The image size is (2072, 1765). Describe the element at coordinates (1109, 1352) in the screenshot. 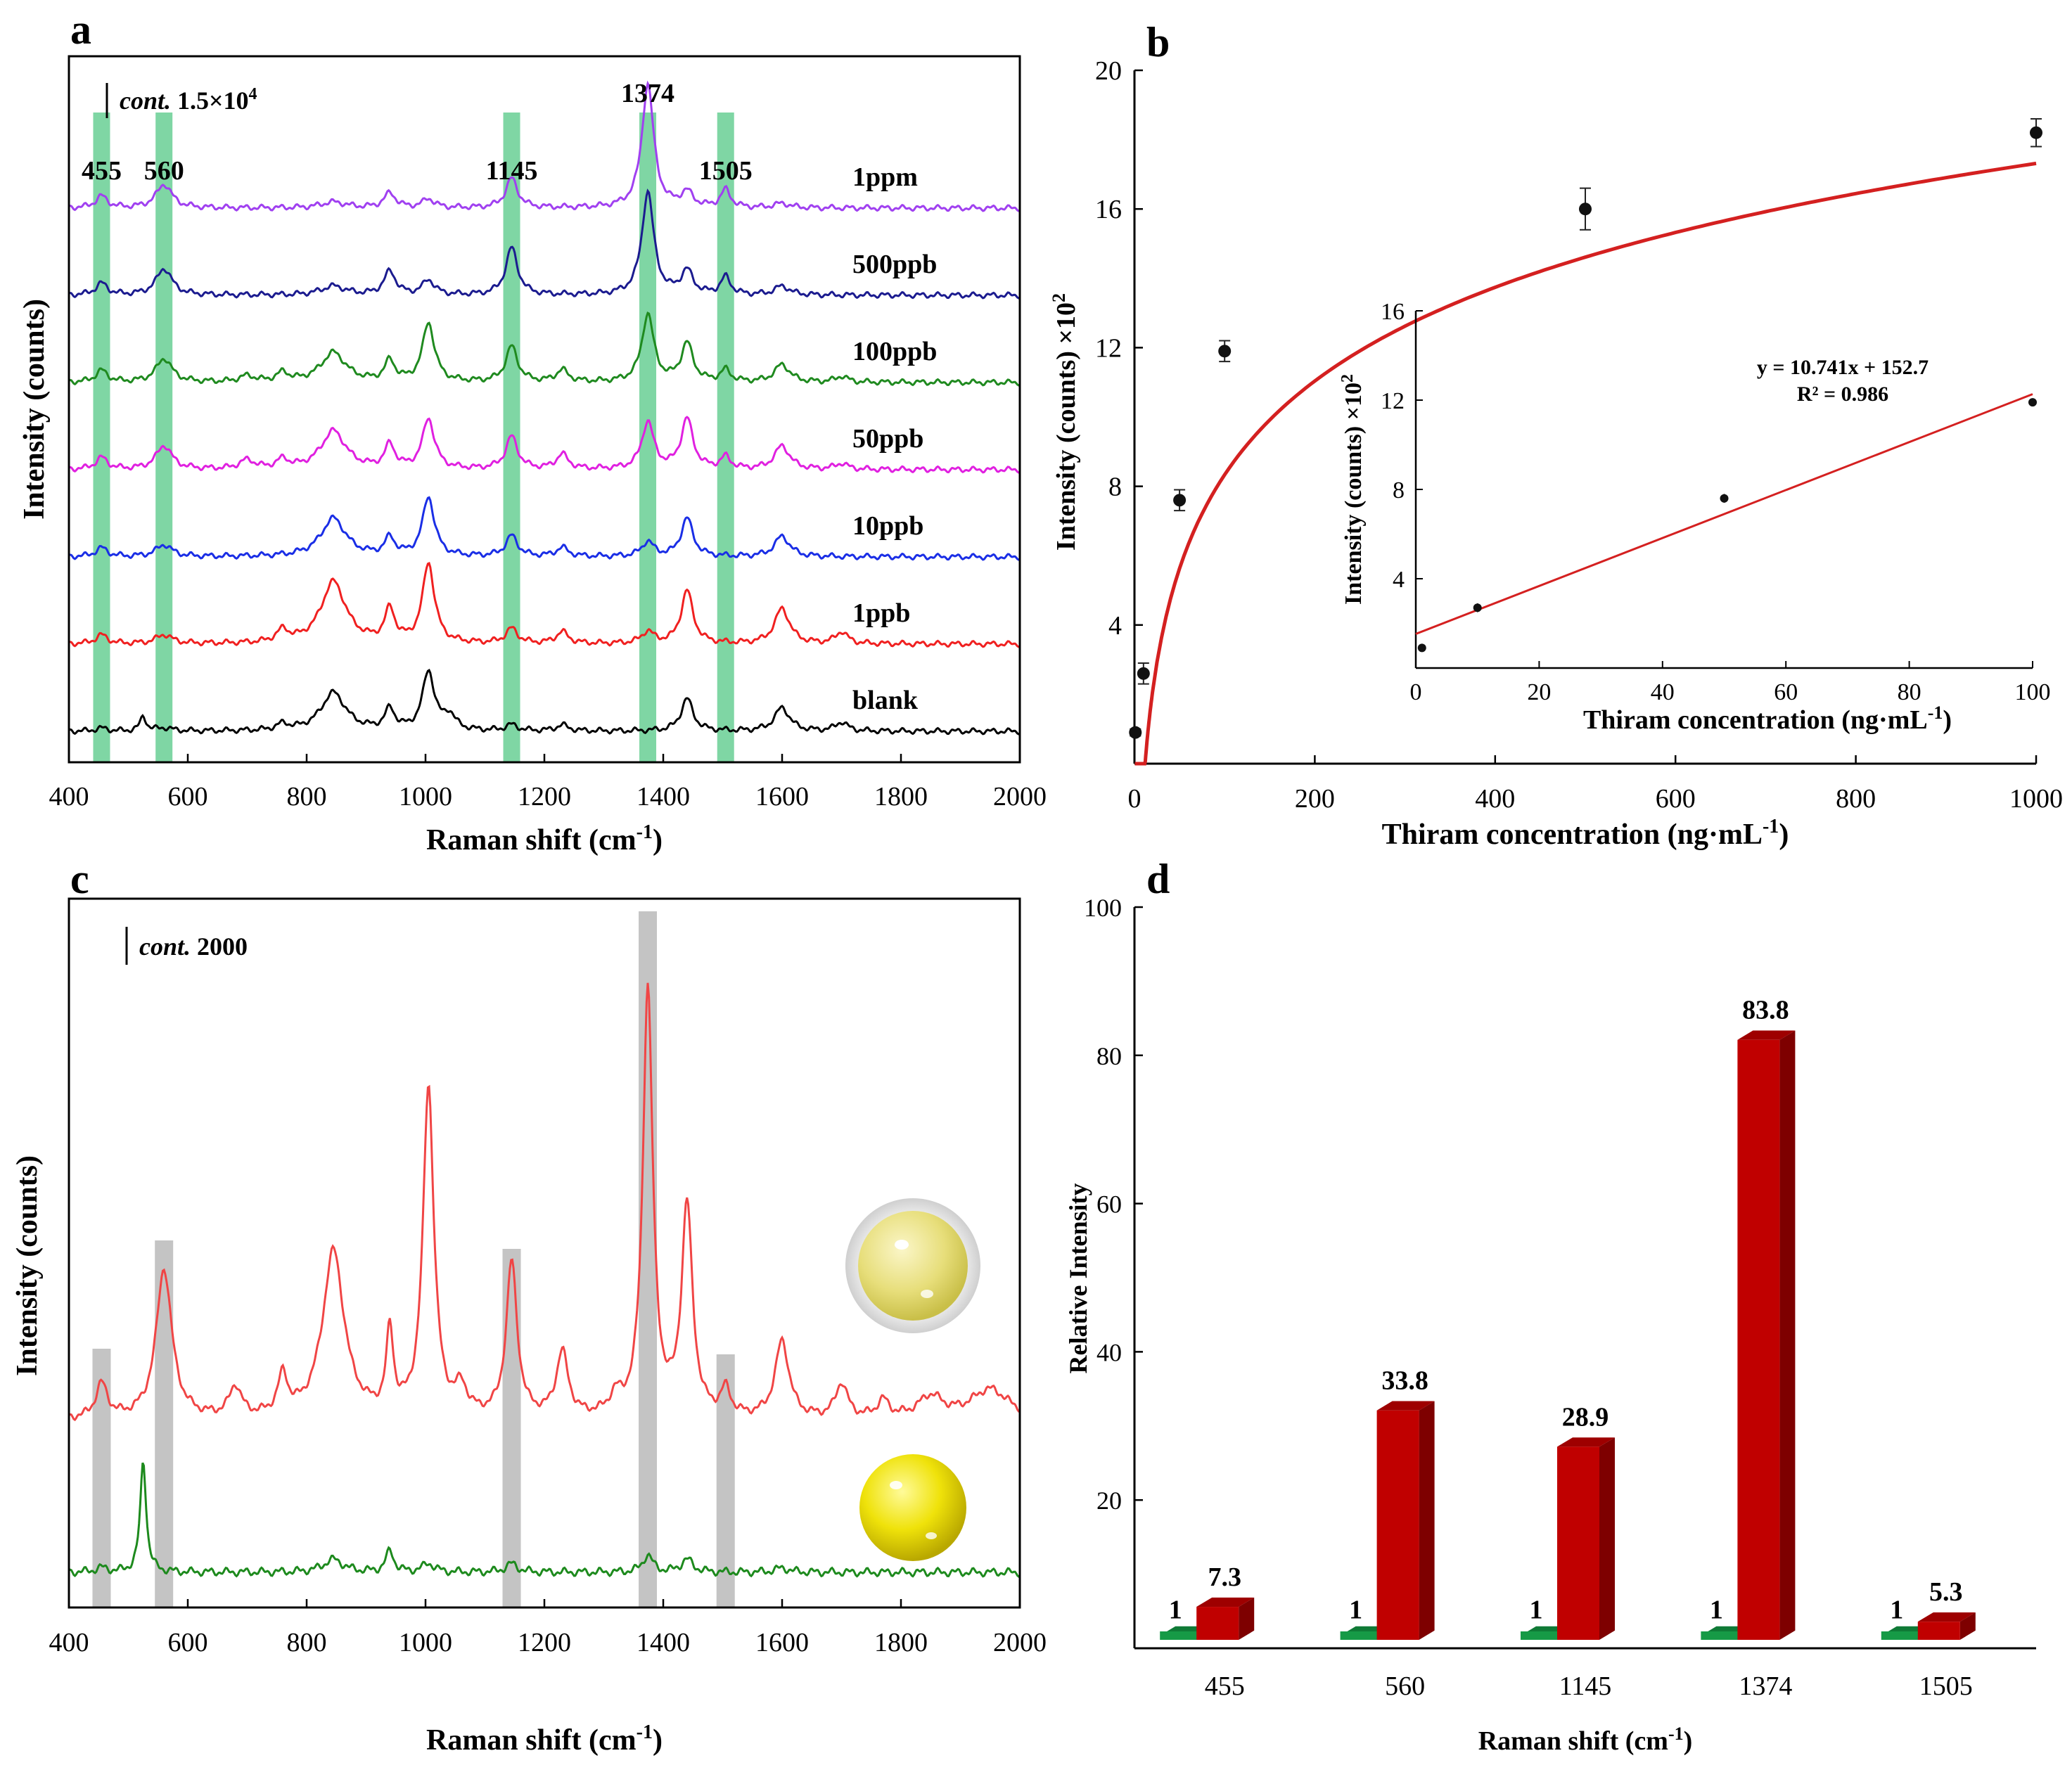

I see `d-y-tick-label: 40` at that location.